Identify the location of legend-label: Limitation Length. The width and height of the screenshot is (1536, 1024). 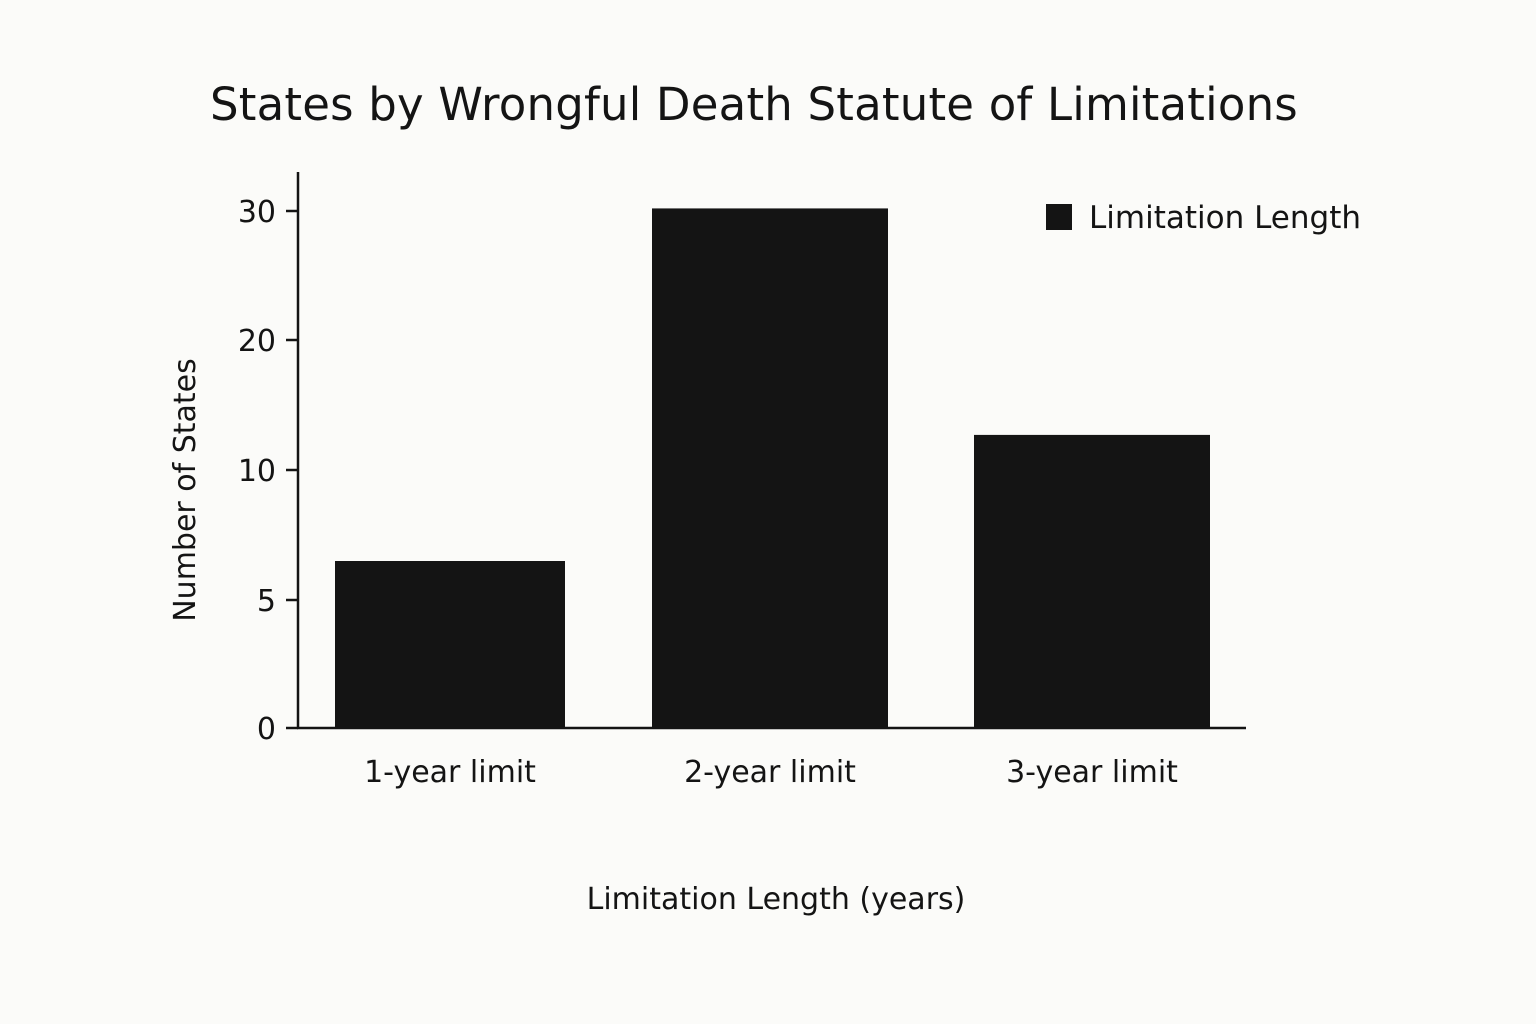
(1225, 218).